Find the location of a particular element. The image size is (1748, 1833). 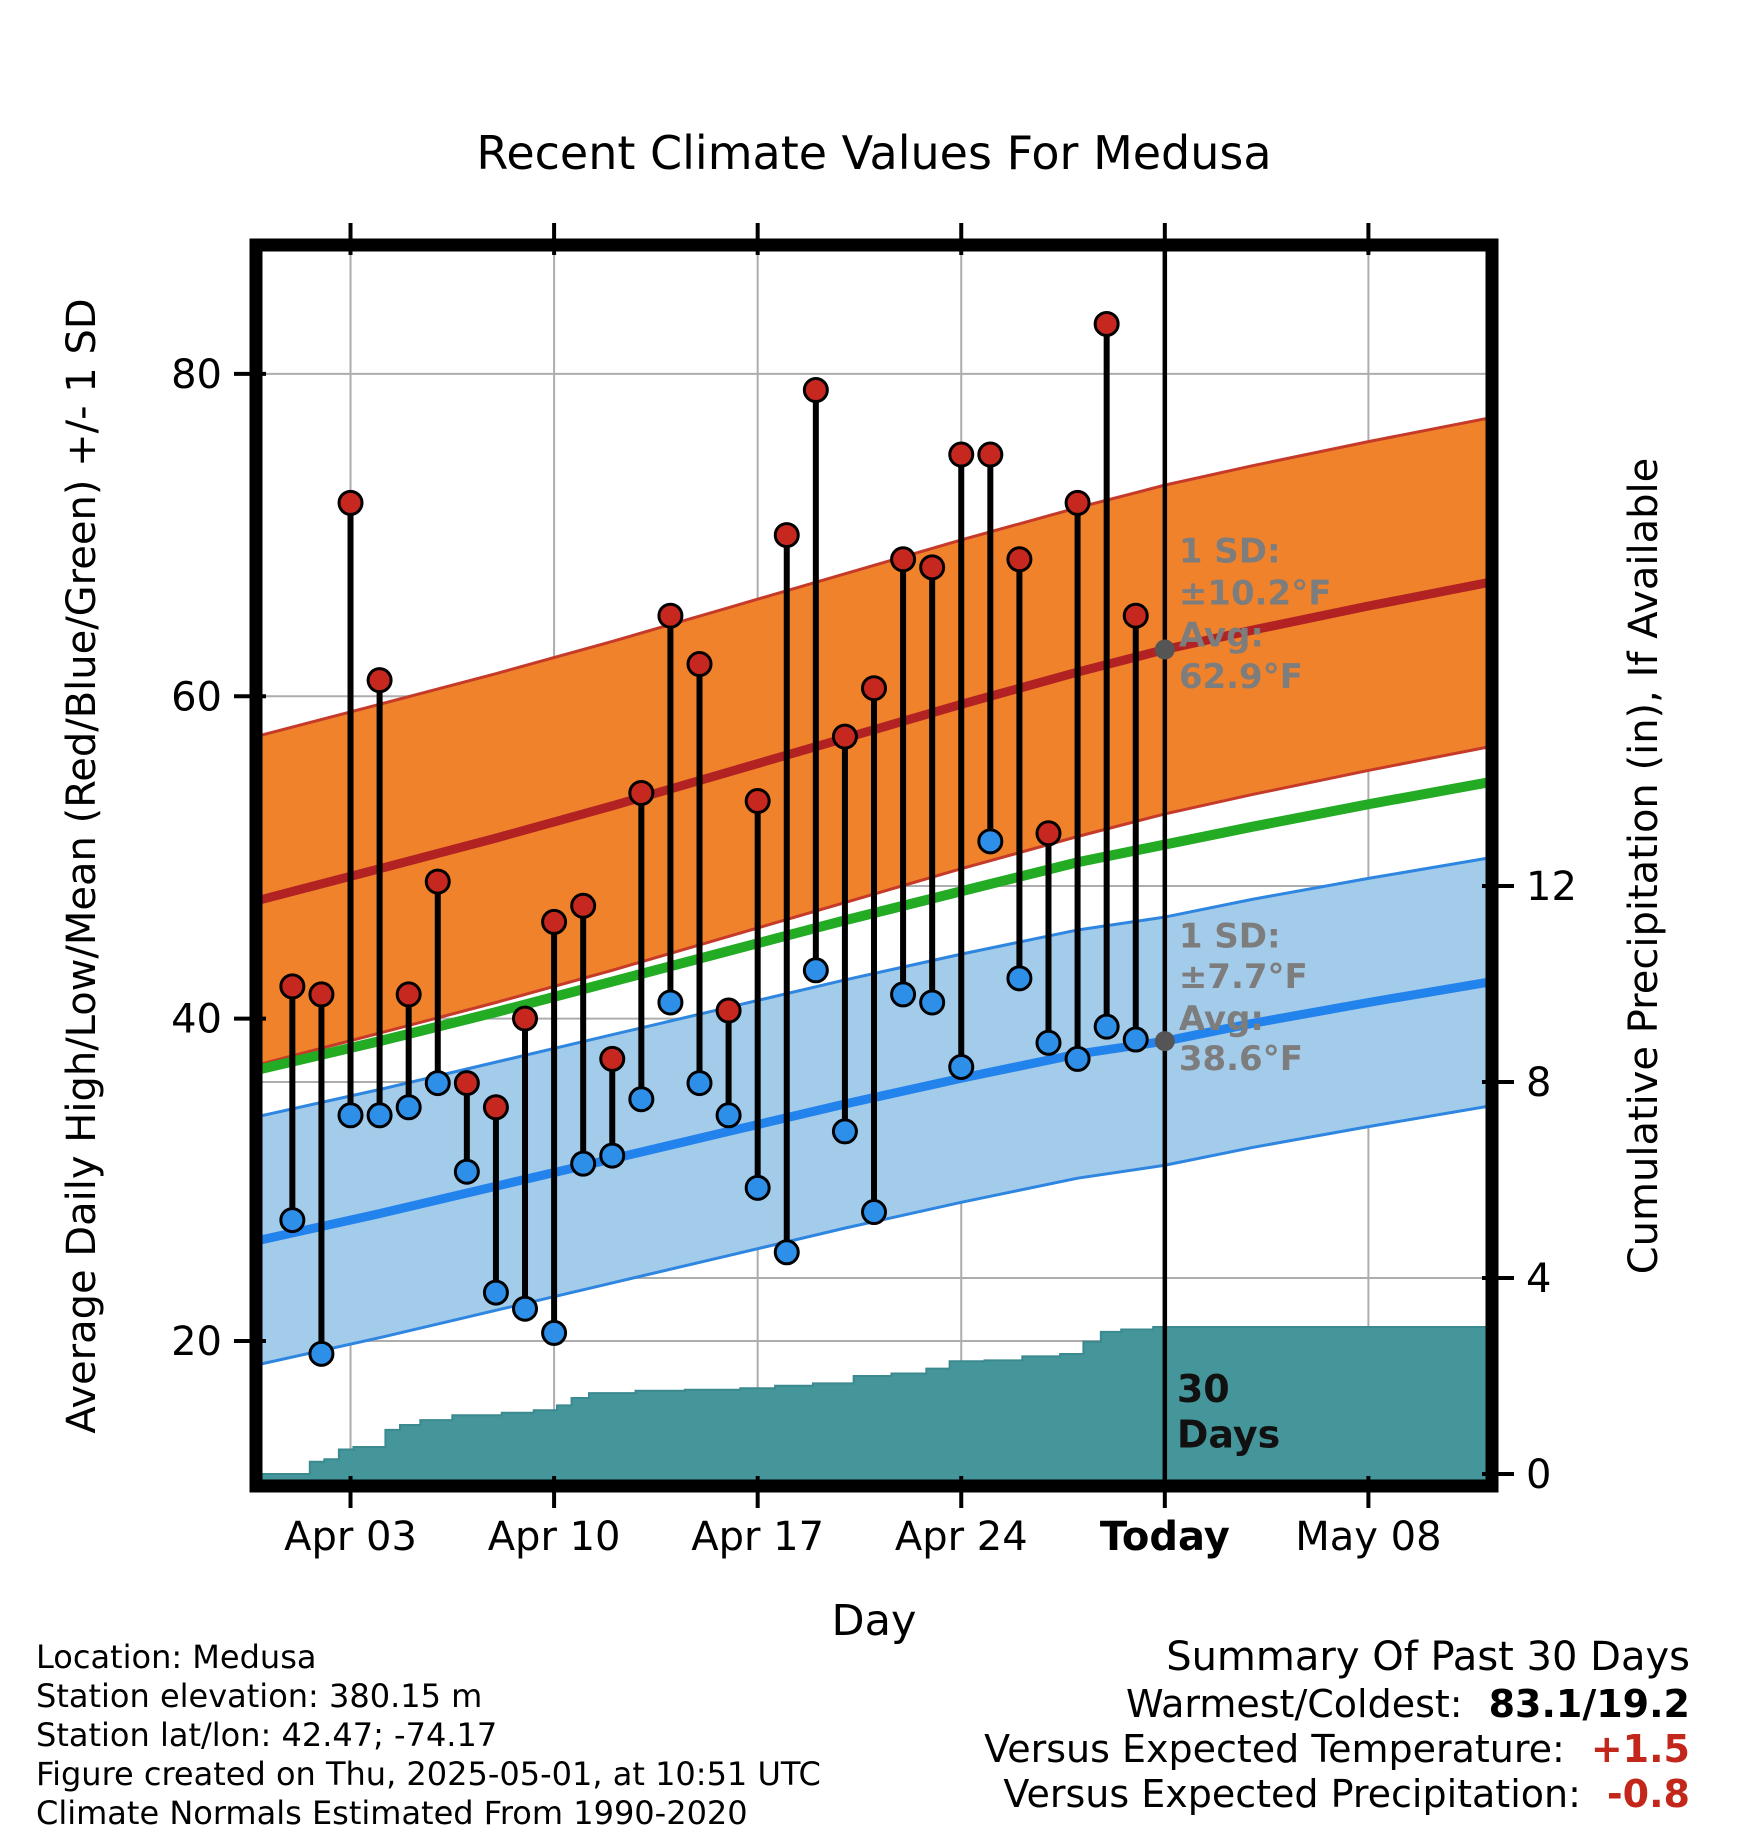

station-latlon: Station lat/lon: 42.47; -74.17 is located at coordinates (267, 1735).